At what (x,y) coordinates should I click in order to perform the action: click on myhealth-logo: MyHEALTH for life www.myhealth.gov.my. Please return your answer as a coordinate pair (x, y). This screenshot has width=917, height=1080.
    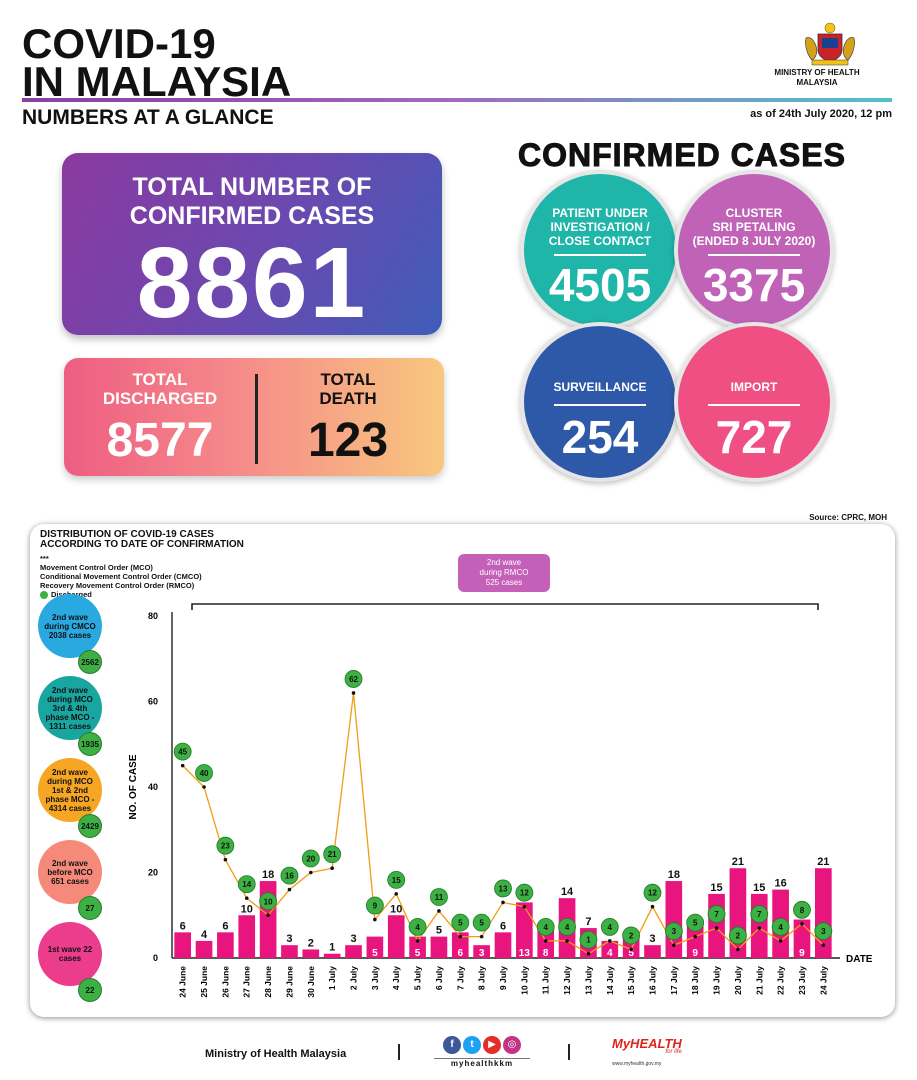
    Looking at the image, I should click on (647, 1051).